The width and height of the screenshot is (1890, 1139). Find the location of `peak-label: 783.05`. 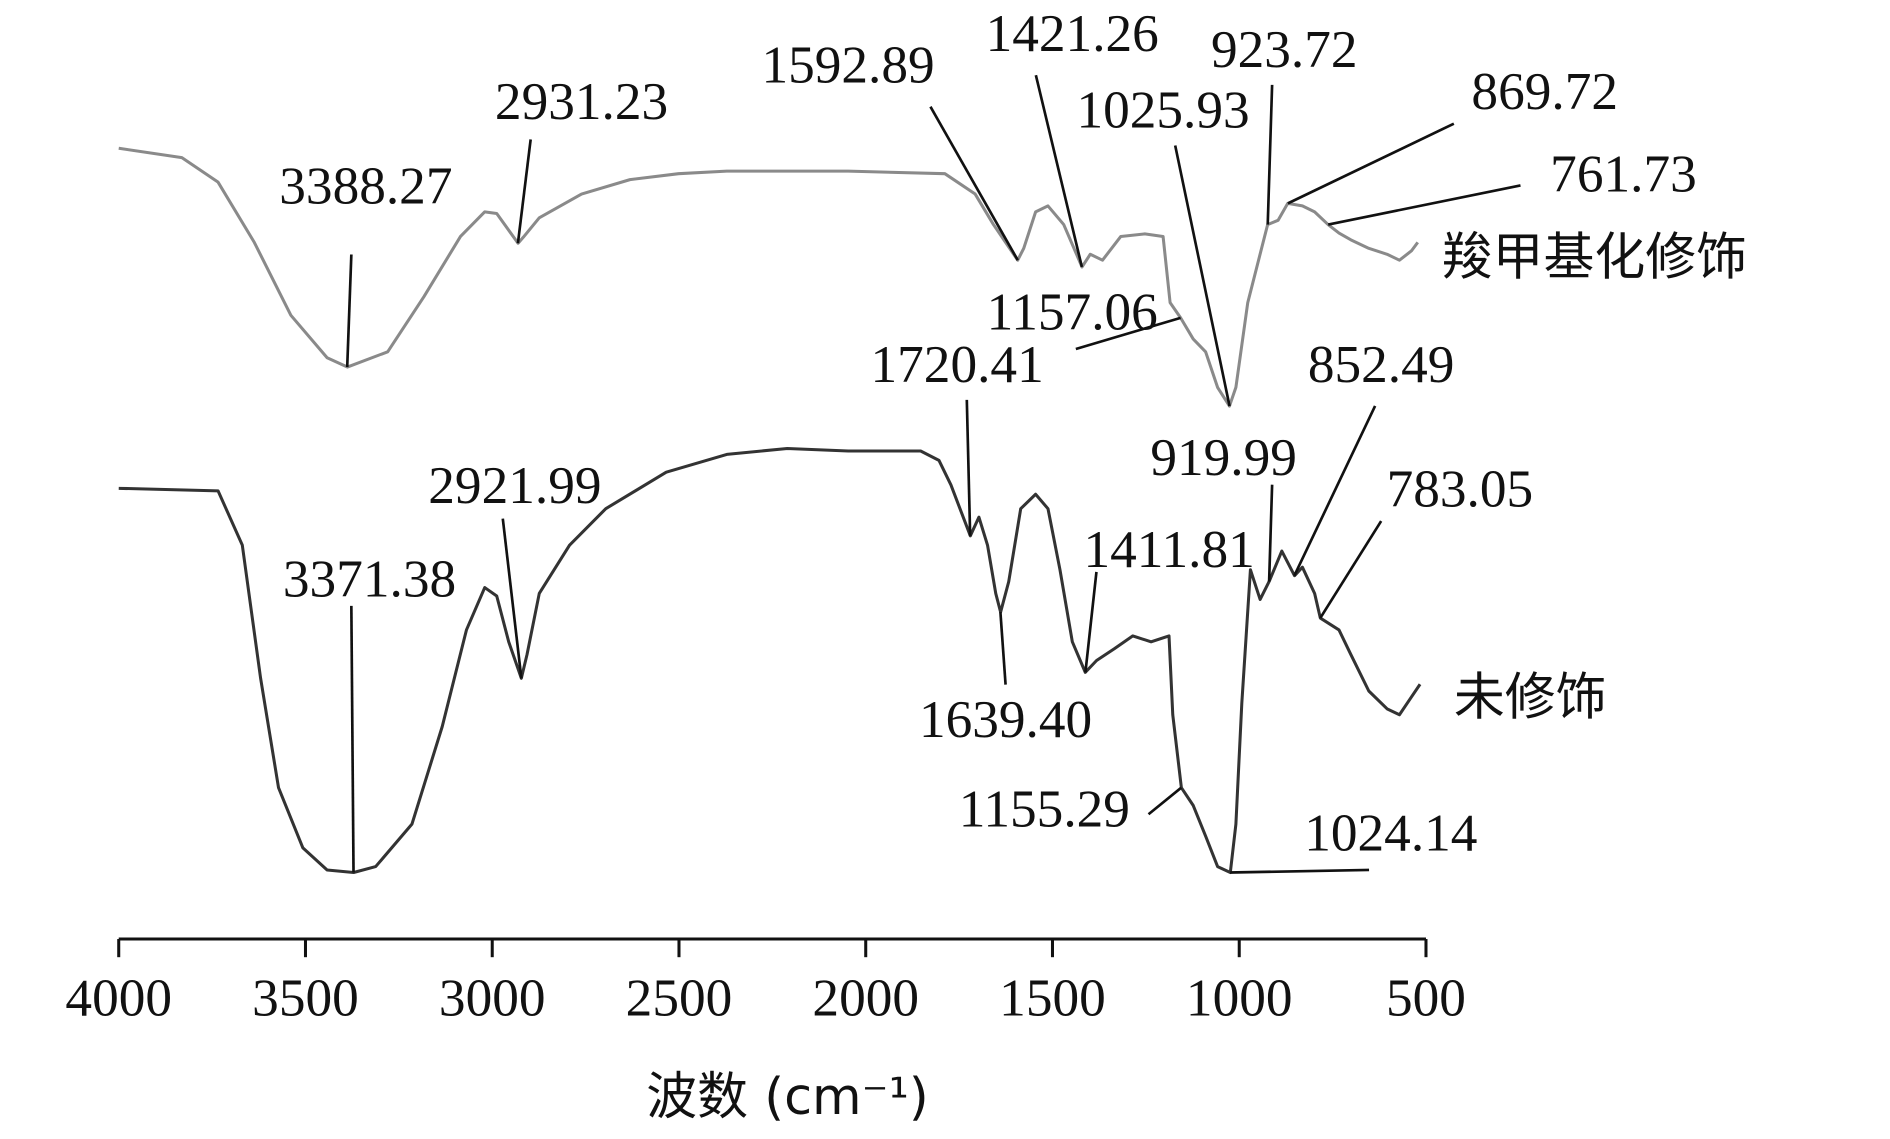

peak-label: 783.05 is located at coordinates (1460, 489).